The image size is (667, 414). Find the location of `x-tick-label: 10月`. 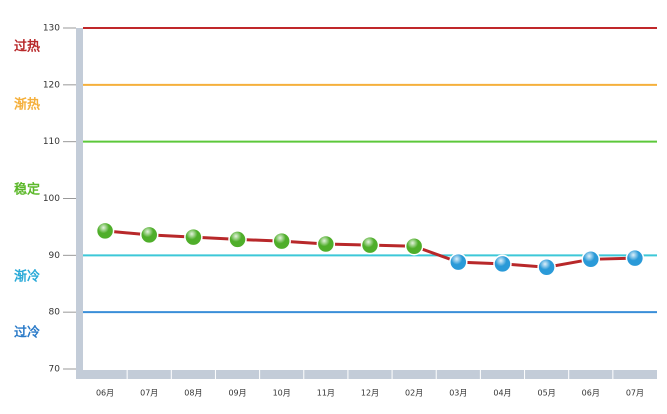

x-tick-label: 10月 is located at coordinates (282, 393).